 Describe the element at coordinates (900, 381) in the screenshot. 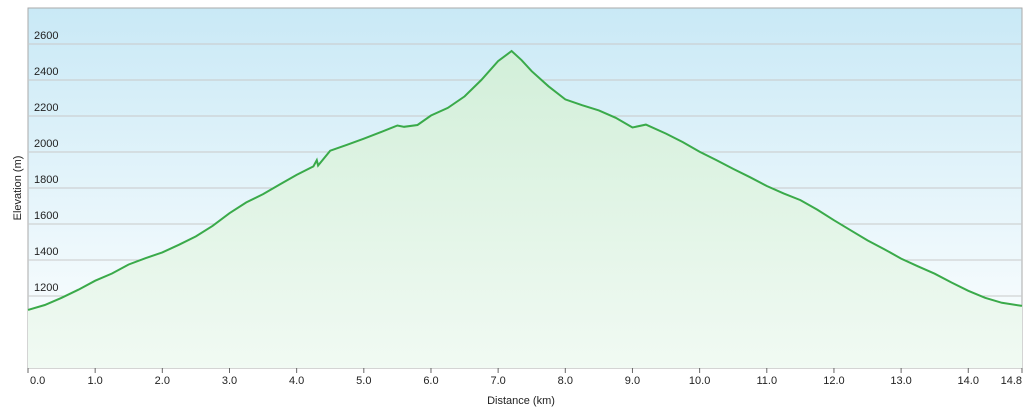

I see `x-tick-label: 13.0` at that location.